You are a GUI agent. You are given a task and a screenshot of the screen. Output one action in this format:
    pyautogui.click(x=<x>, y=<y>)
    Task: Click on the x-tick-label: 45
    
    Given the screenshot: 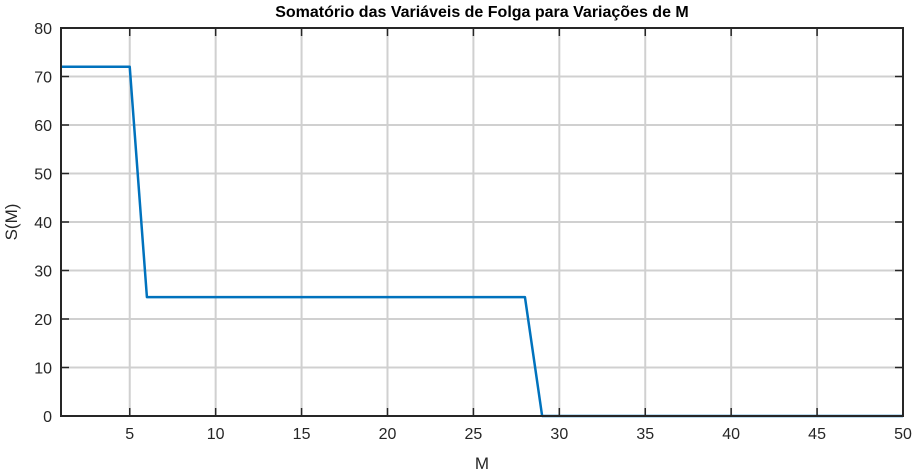 What is the action you would take?
    pyautogui.click(x=817, y=434)
    